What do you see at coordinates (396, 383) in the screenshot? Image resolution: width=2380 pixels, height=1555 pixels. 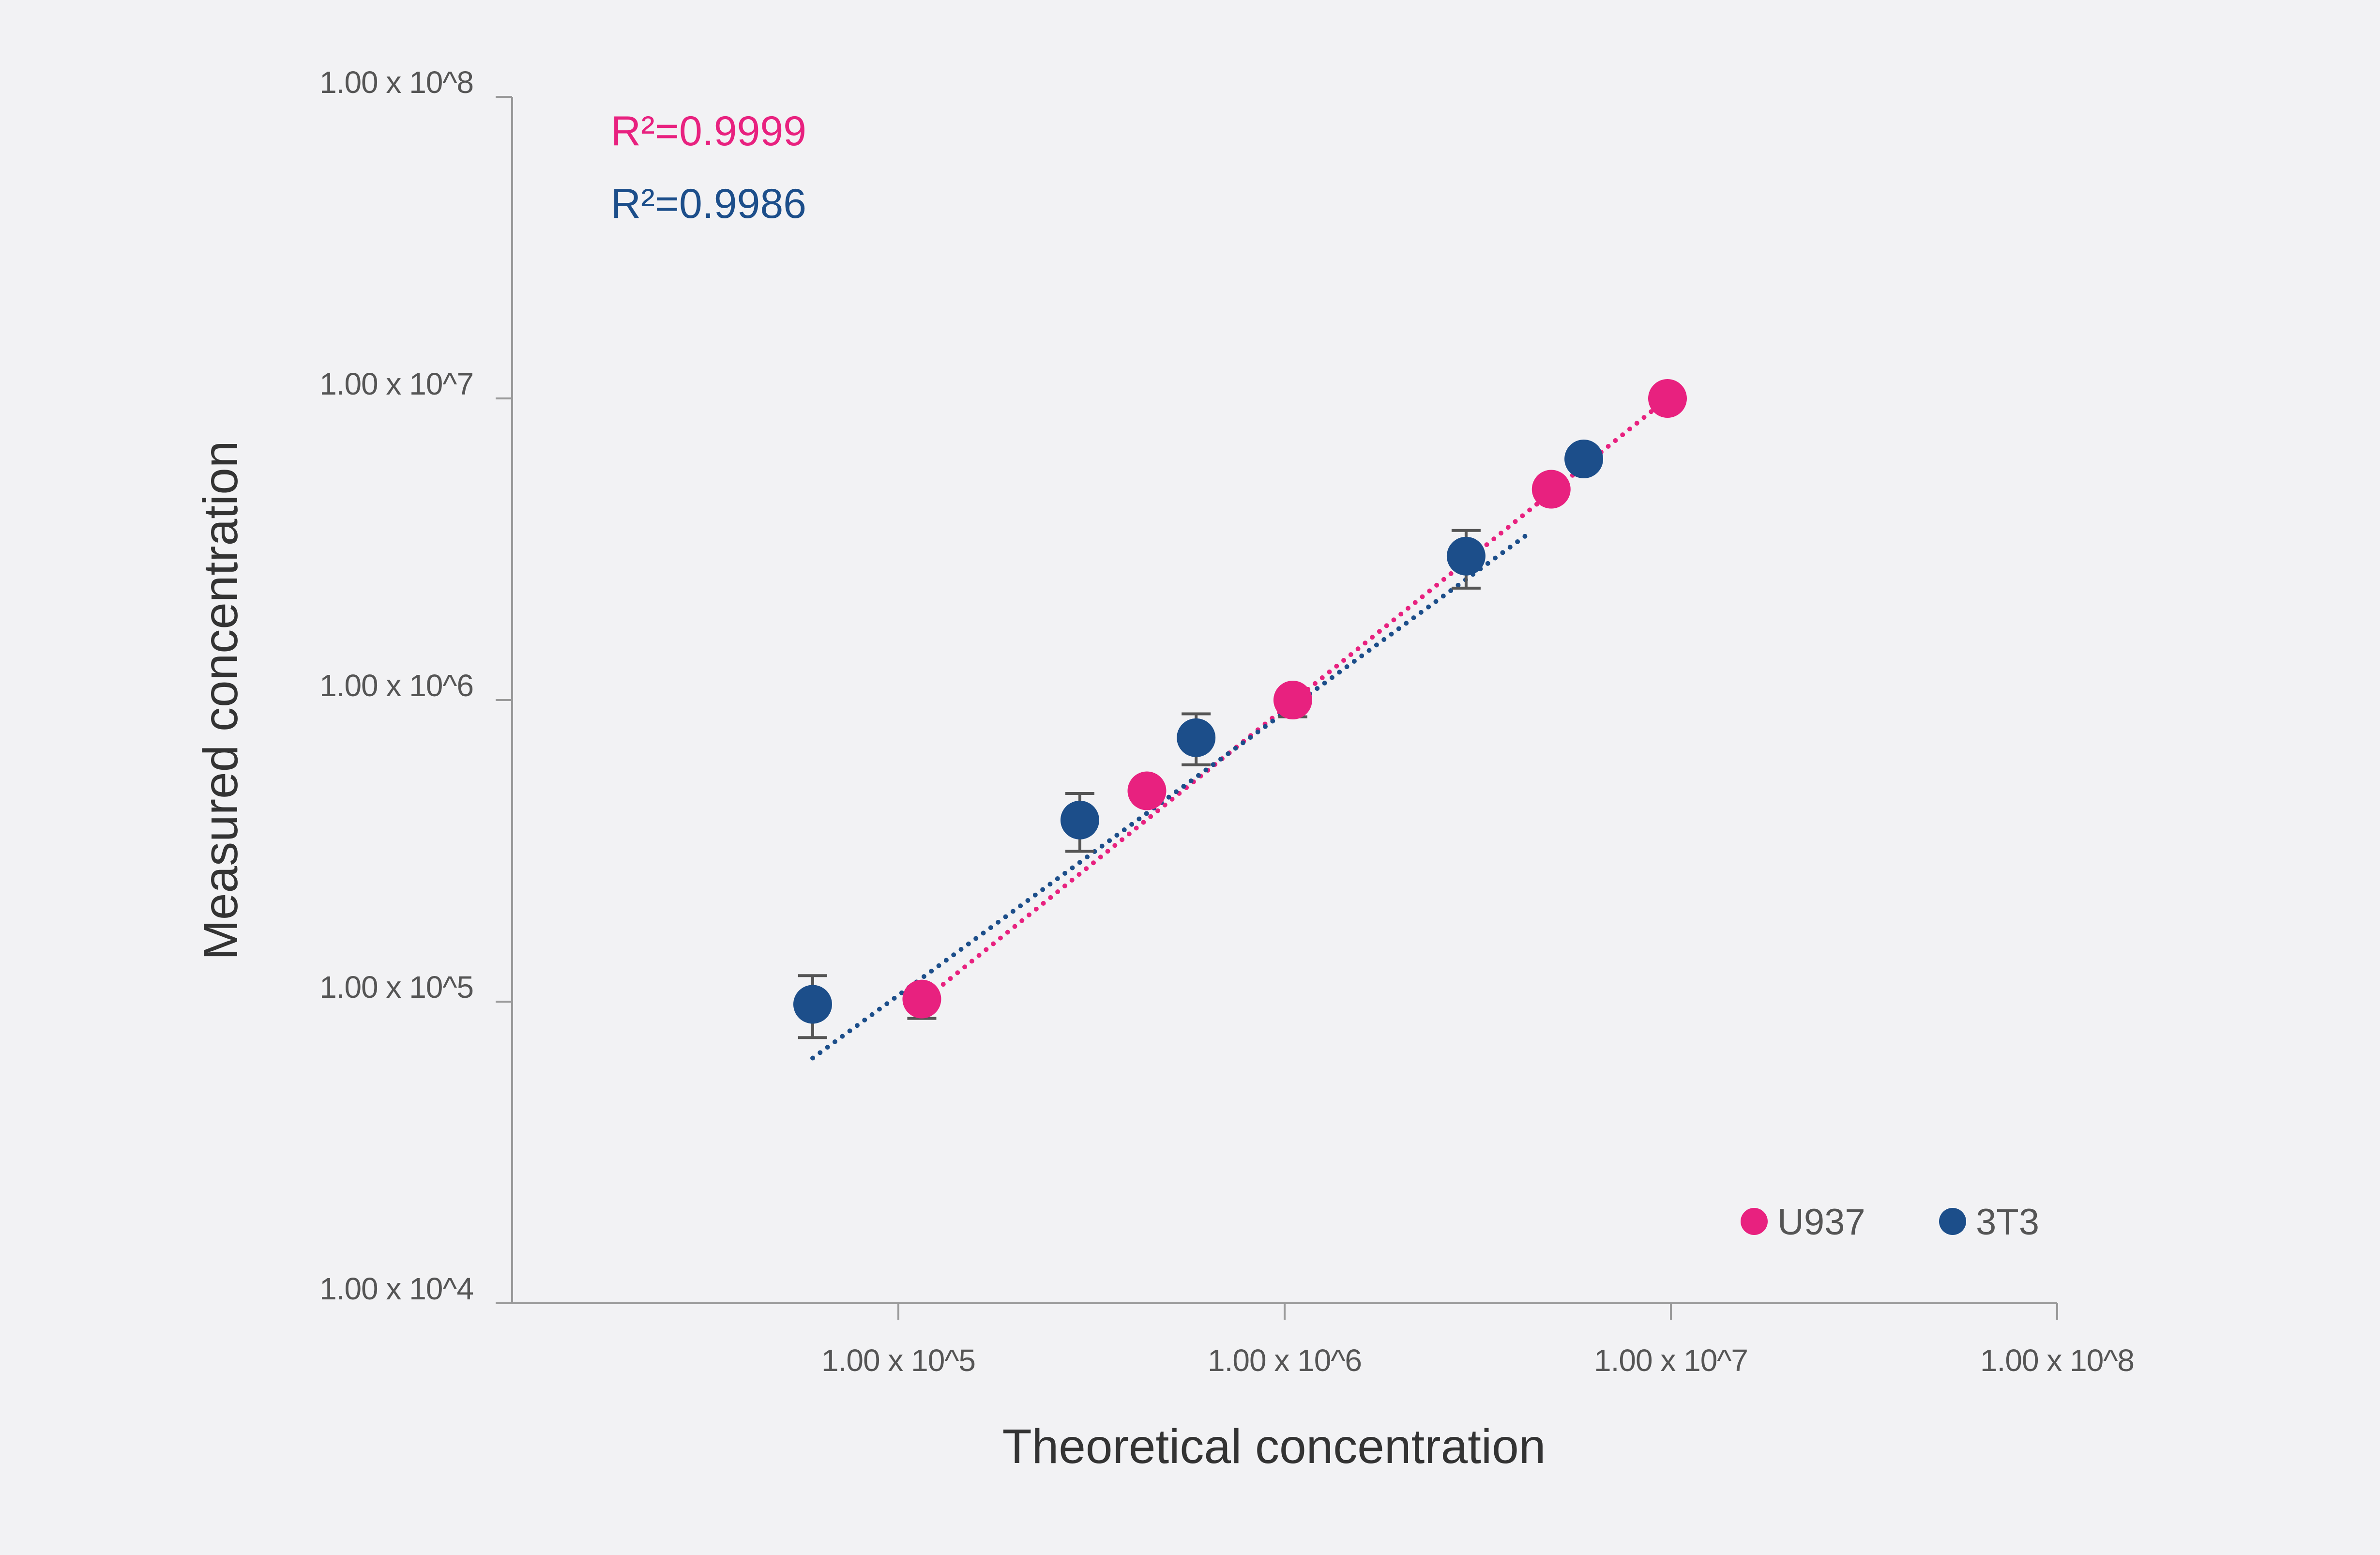 I see `y-tick-label: 1.00 x 10^7` at bounding box center [396, 383].